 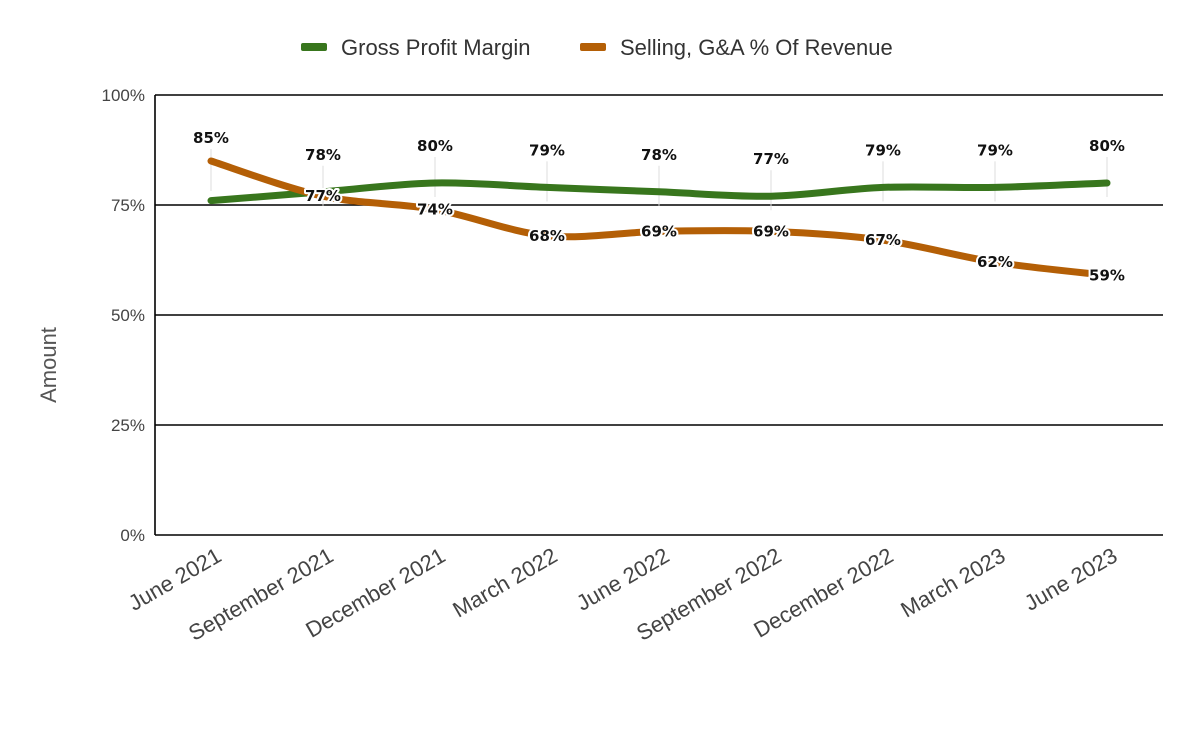 I want to click on x-tick-label: June 2022, so click(x=622, y=579).